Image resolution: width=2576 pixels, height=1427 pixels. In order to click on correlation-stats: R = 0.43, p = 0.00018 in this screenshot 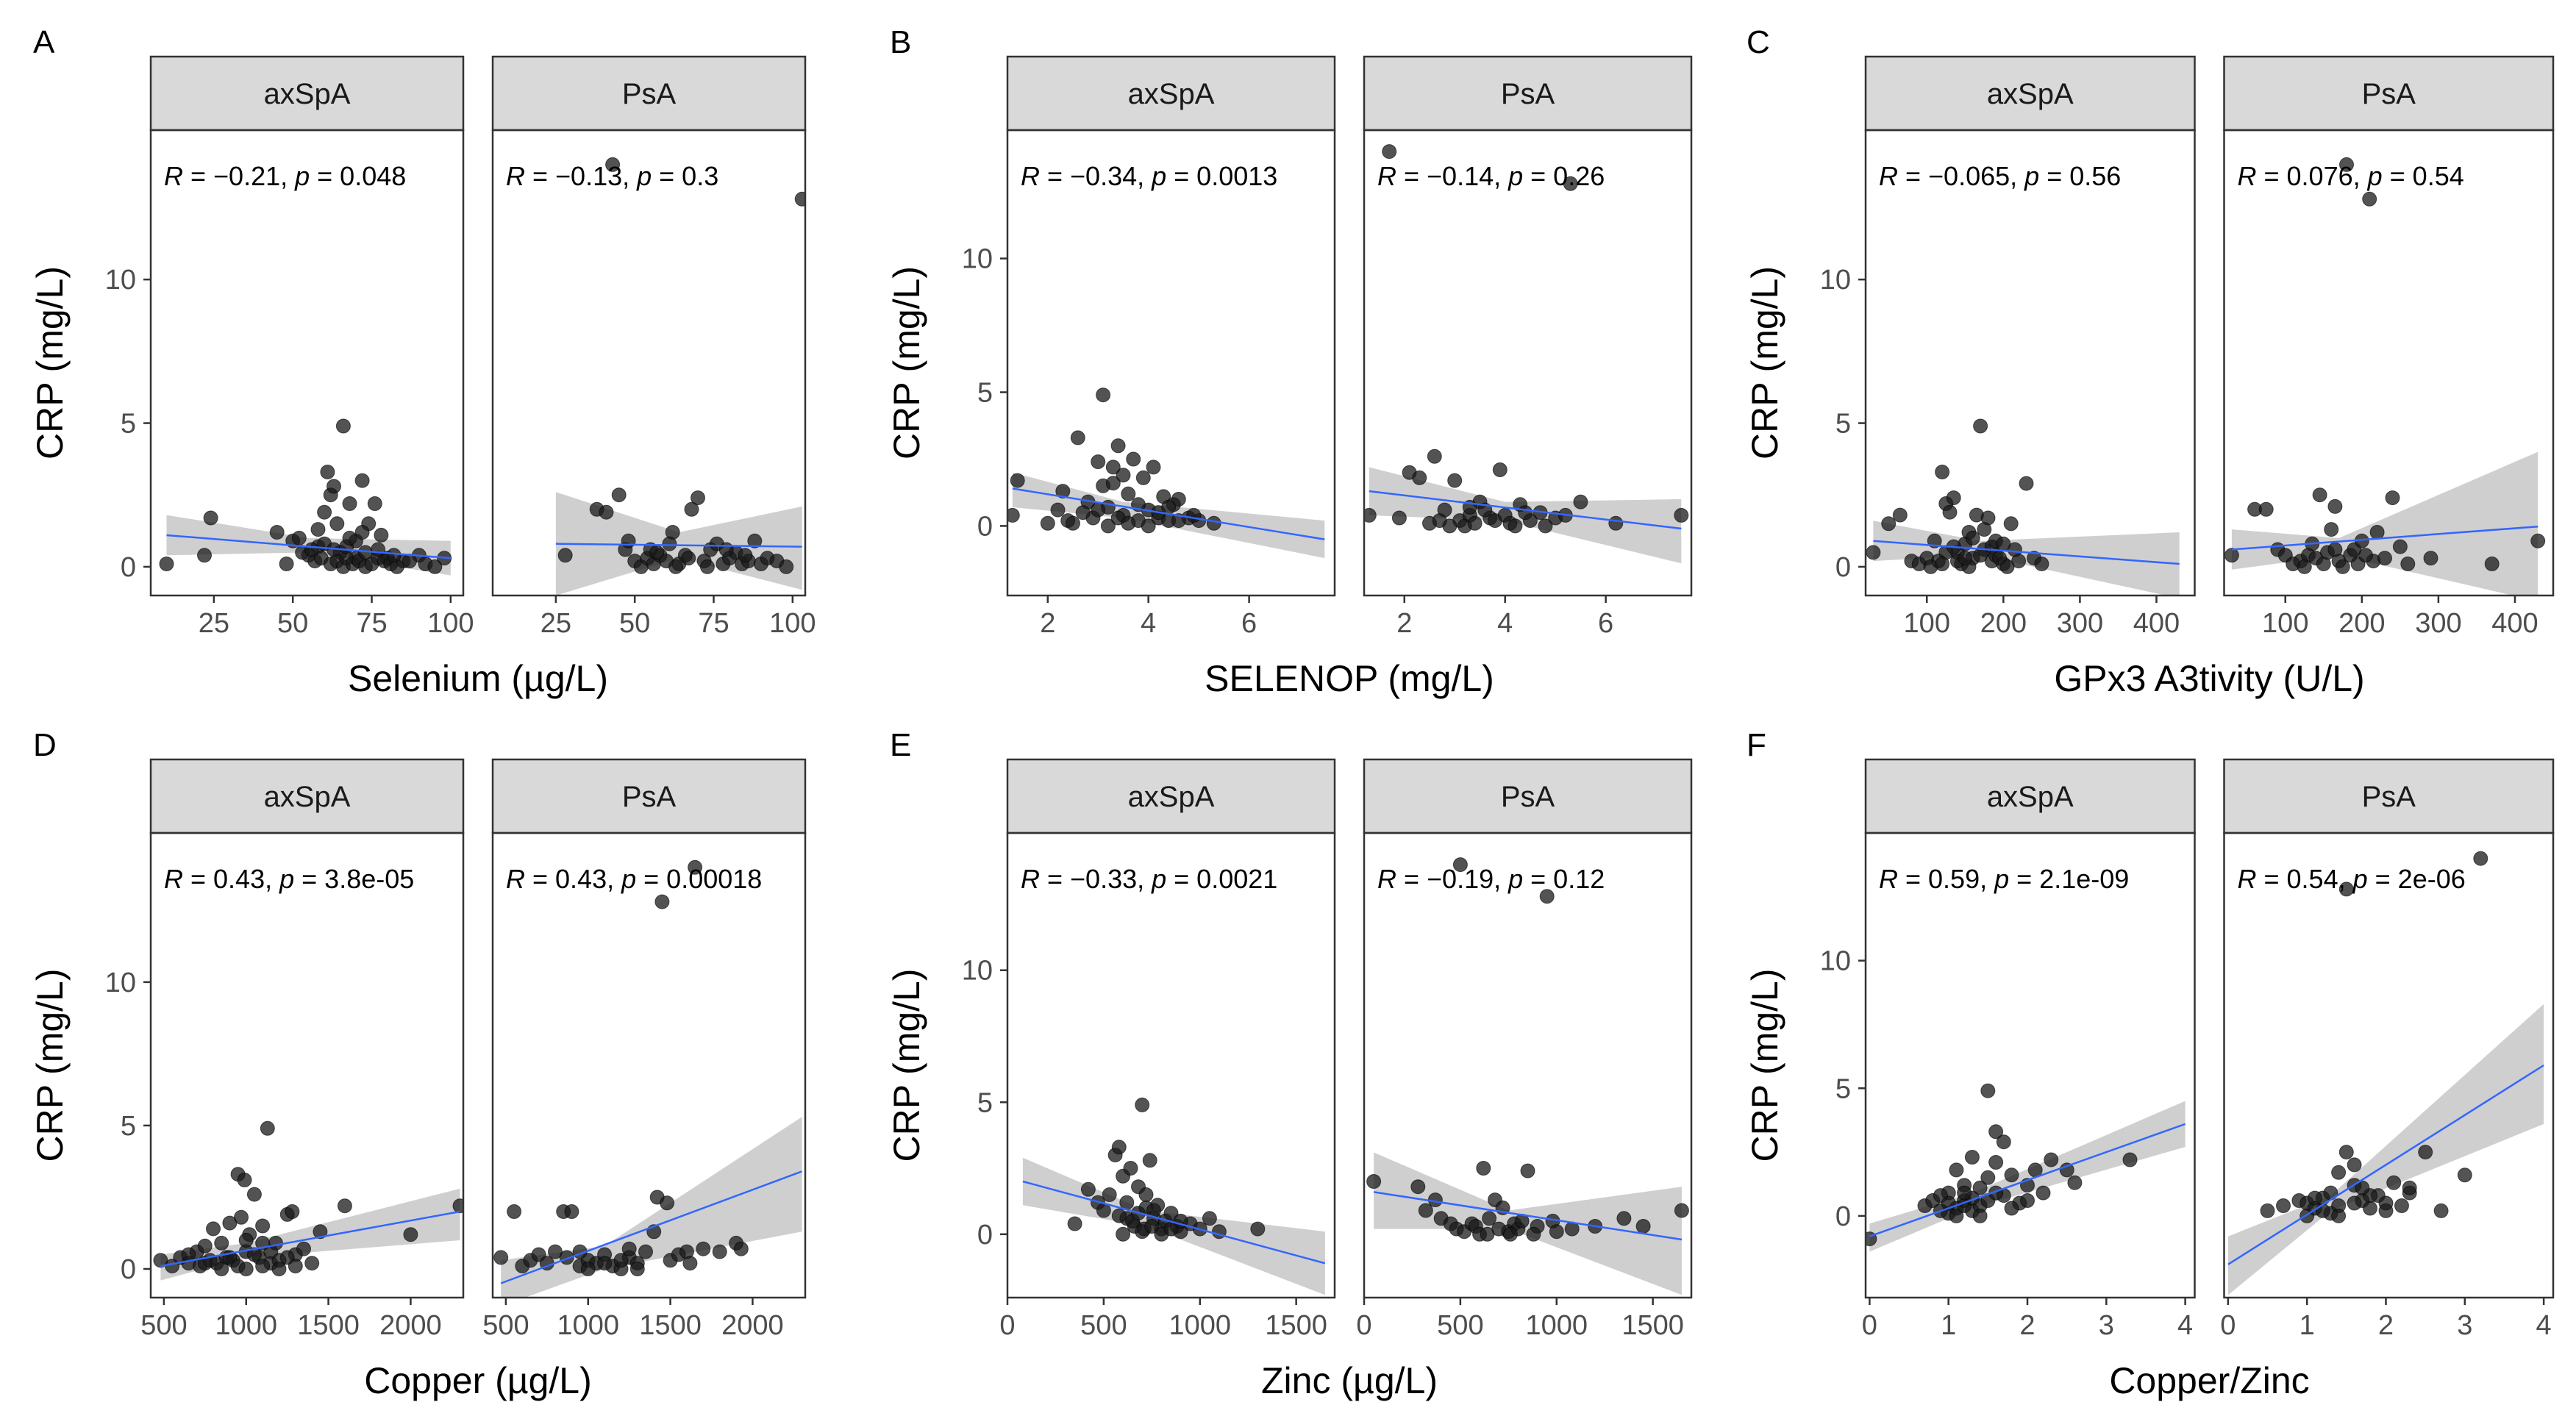, I will do `click(634, 879)`.